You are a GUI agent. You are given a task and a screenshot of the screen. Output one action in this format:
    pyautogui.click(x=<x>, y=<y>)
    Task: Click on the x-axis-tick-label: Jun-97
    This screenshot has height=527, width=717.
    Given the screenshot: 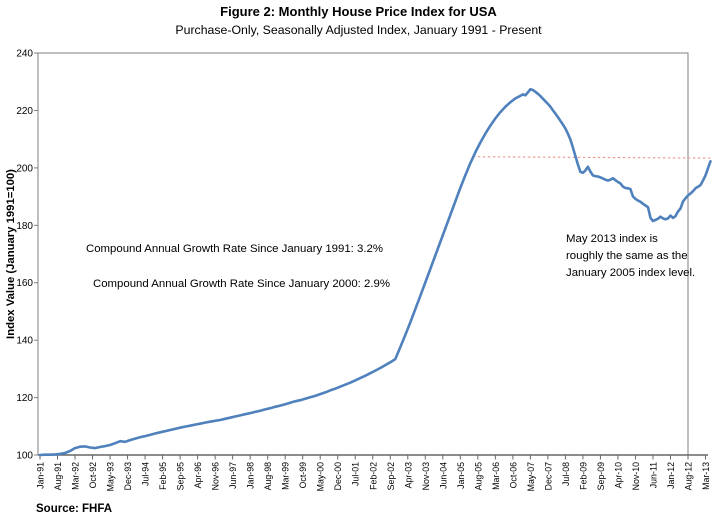 What is the action you would take?
    pyautogui.click(x=233, y=475)
    